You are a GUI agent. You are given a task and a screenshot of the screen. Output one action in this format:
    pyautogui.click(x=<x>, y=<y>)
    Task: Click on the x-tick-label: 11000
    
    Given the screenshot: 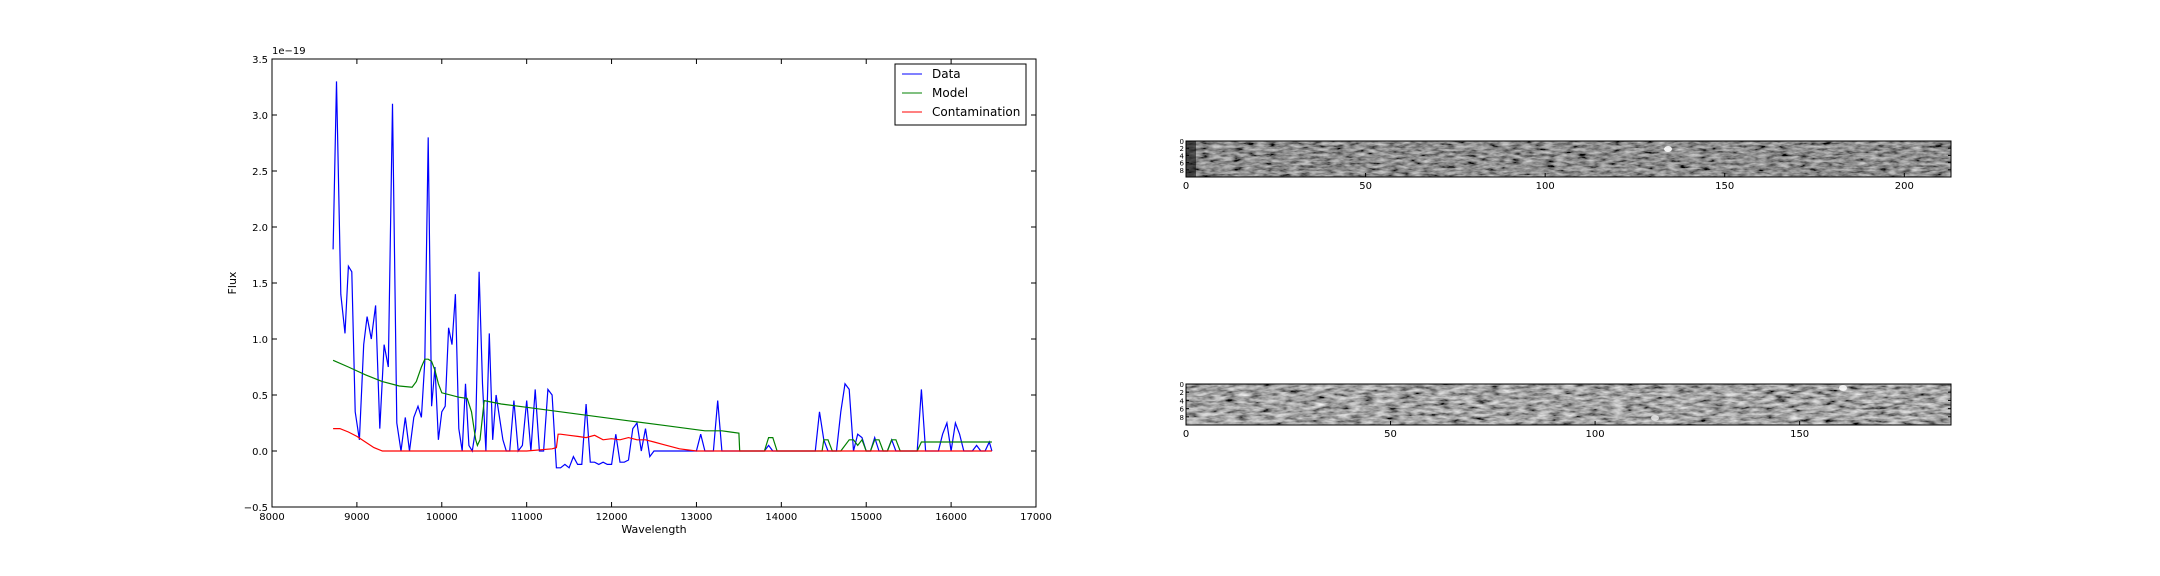 What is the action you would take?
    pyautogui.click(x=527, y=517)
    